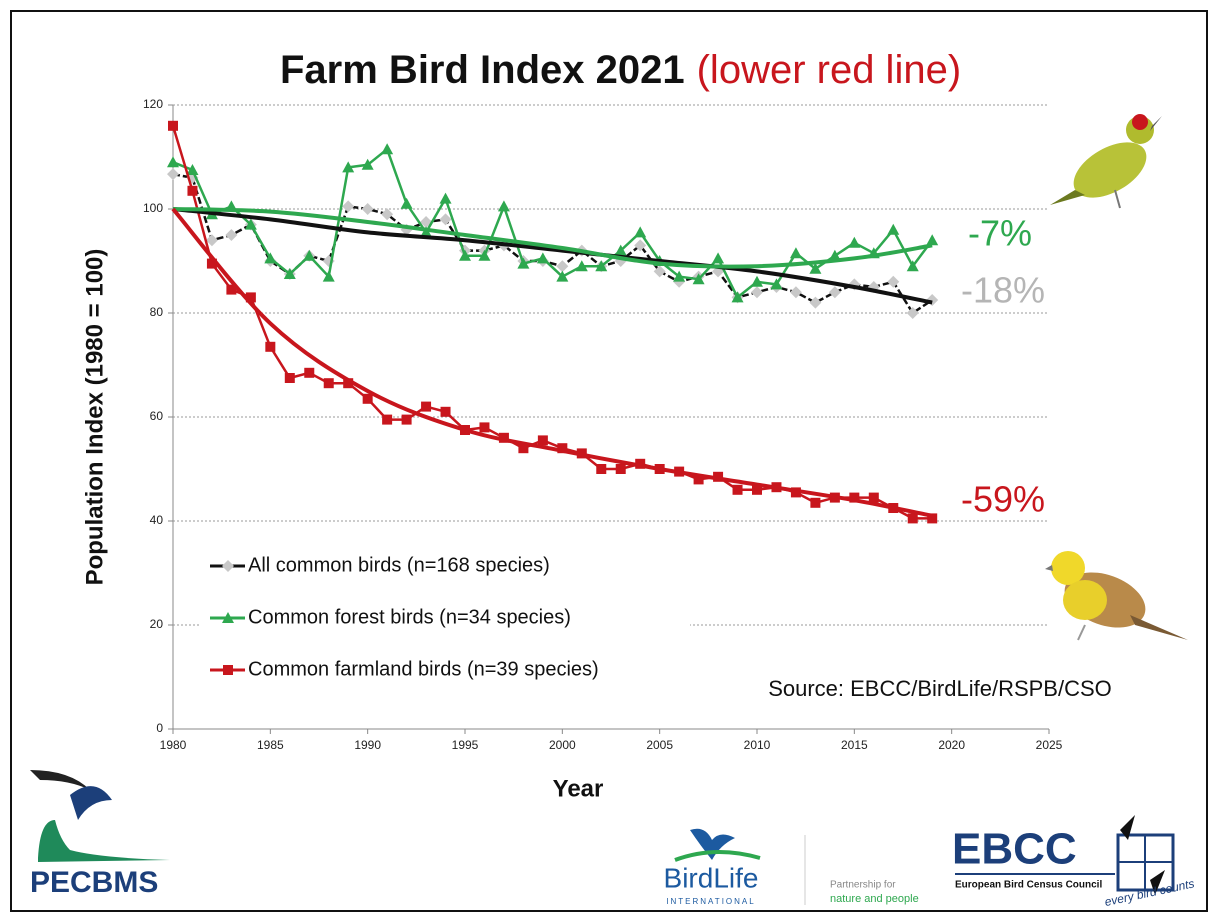  I want to click on x-tick-label: 1985, so click(270, 745).